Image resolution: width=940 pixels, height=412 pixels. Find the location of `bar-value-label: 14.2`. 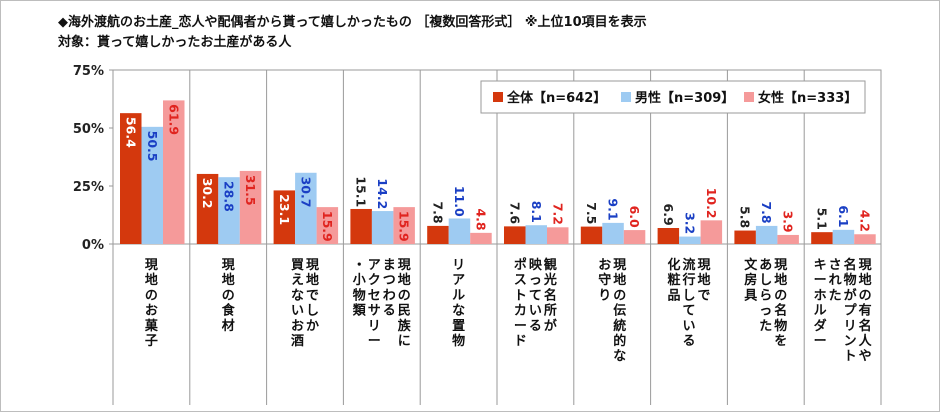

bar-value-label: 14.2 is located at coordinates (382, 193).